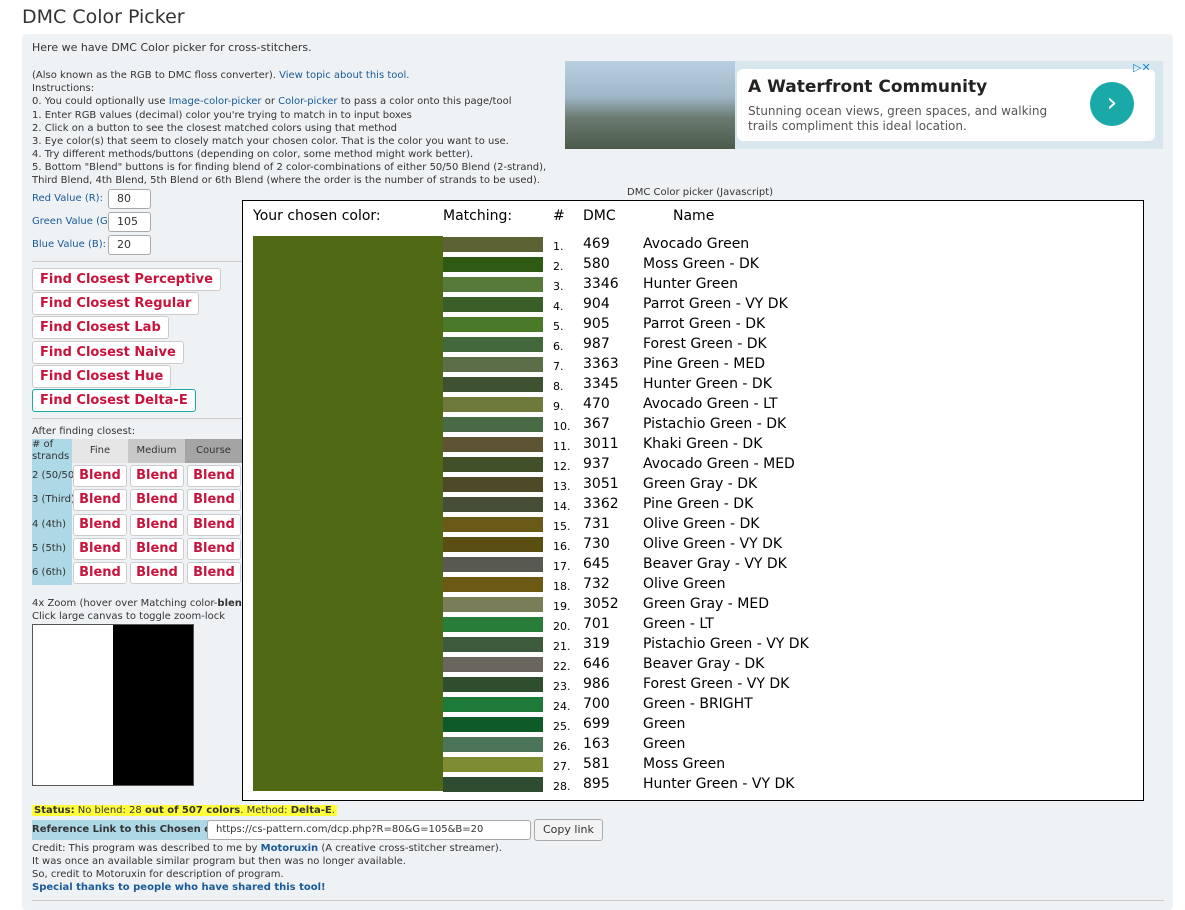 The width and height of the screenshot is (1185, 910). What do you see at coordinates (100, 450) in the screenshot?
I see `blend-header: Fine` at bounding box center [100, 450].